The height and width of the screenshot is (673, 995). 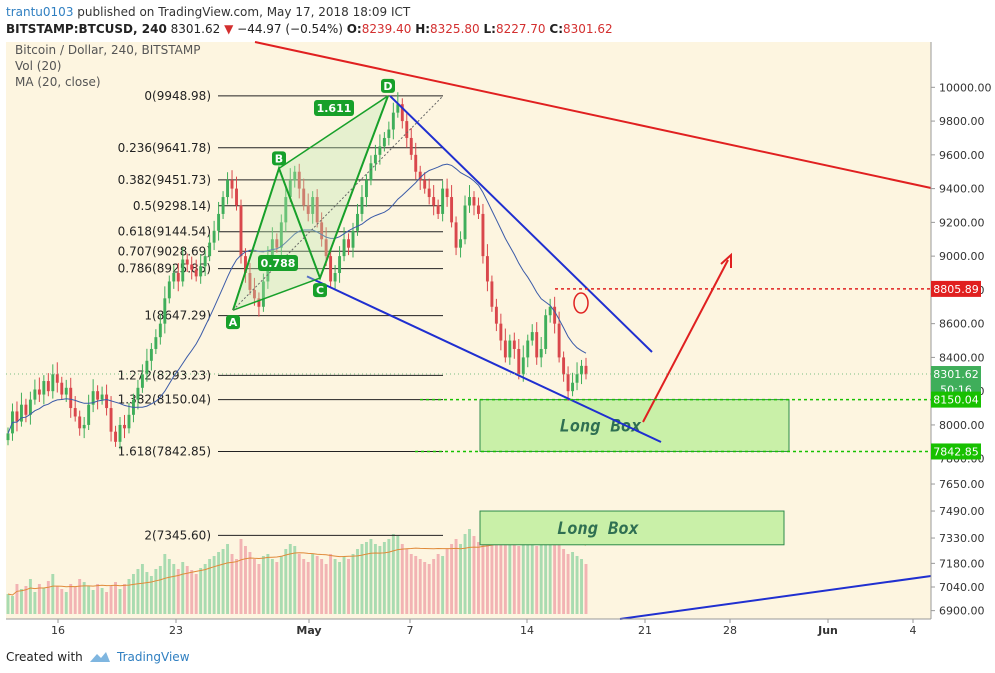 What do you see at coordinates (962, 511) in the screenshot?
I see `y-tick-label: 7490.00` at bounding box center [962, 511].